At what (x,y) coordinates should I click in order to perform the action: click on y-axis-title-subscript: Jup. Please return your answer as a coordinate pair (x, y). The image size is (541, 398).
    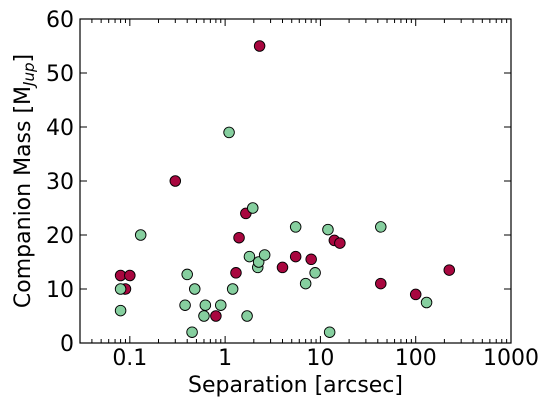
    Looking at the image, I should click on (29, 76).